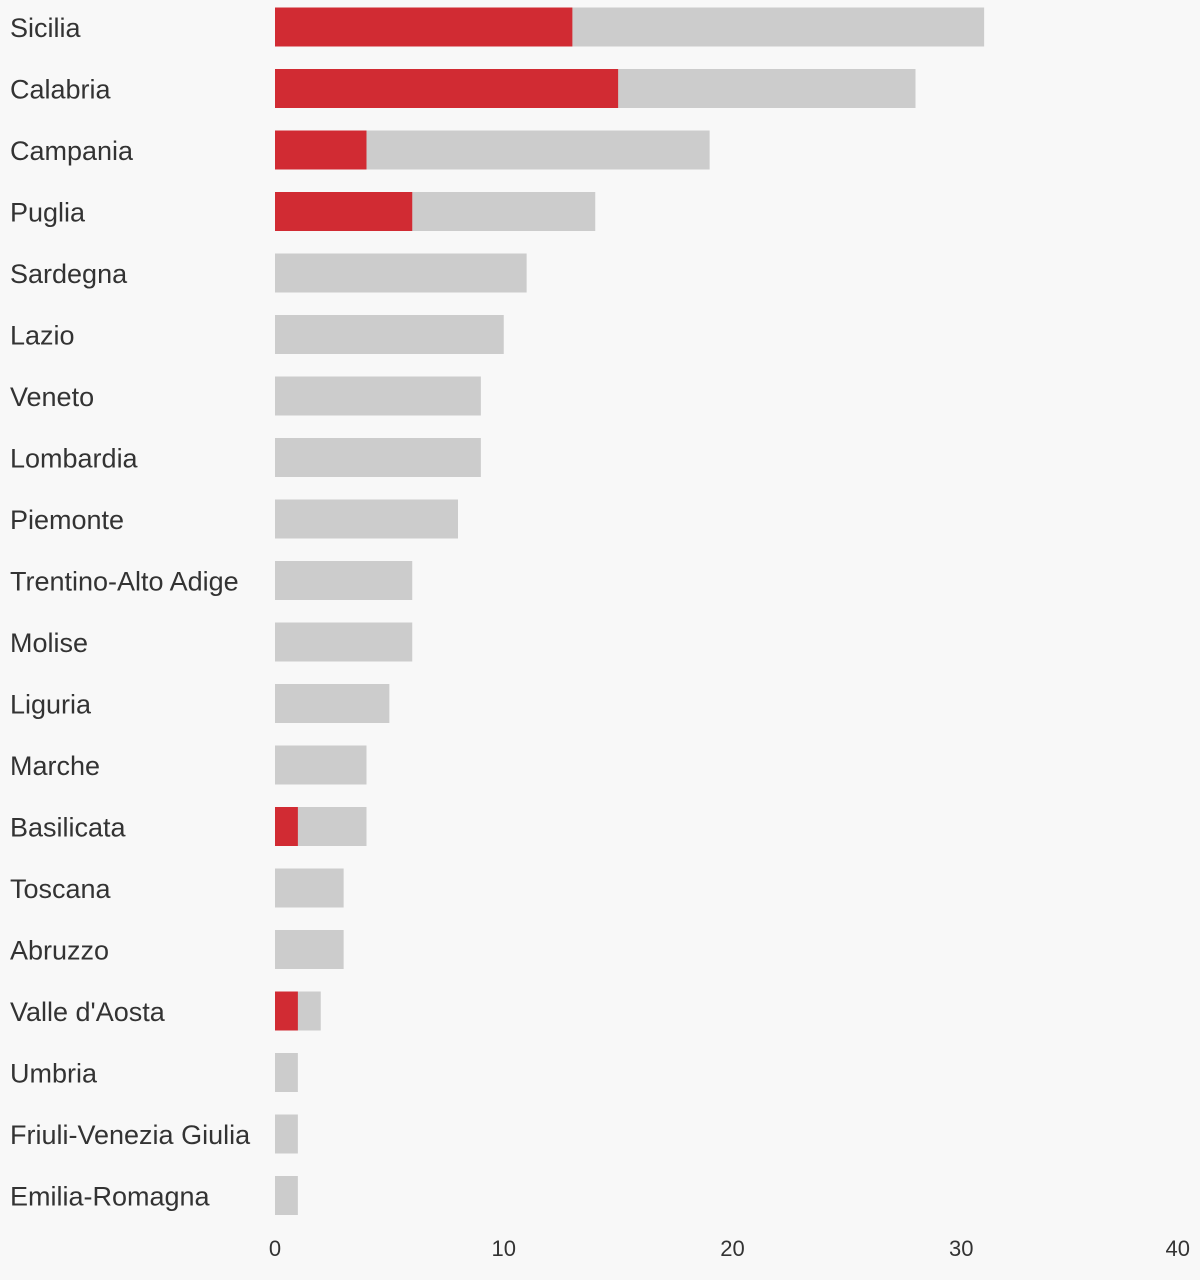 The image size is (1200, 1280). What do you see at coordinates (344, 580) in the screenshot?
I see `bar-series-0-trentino-alto-adige` at bounding box center [344, 580].